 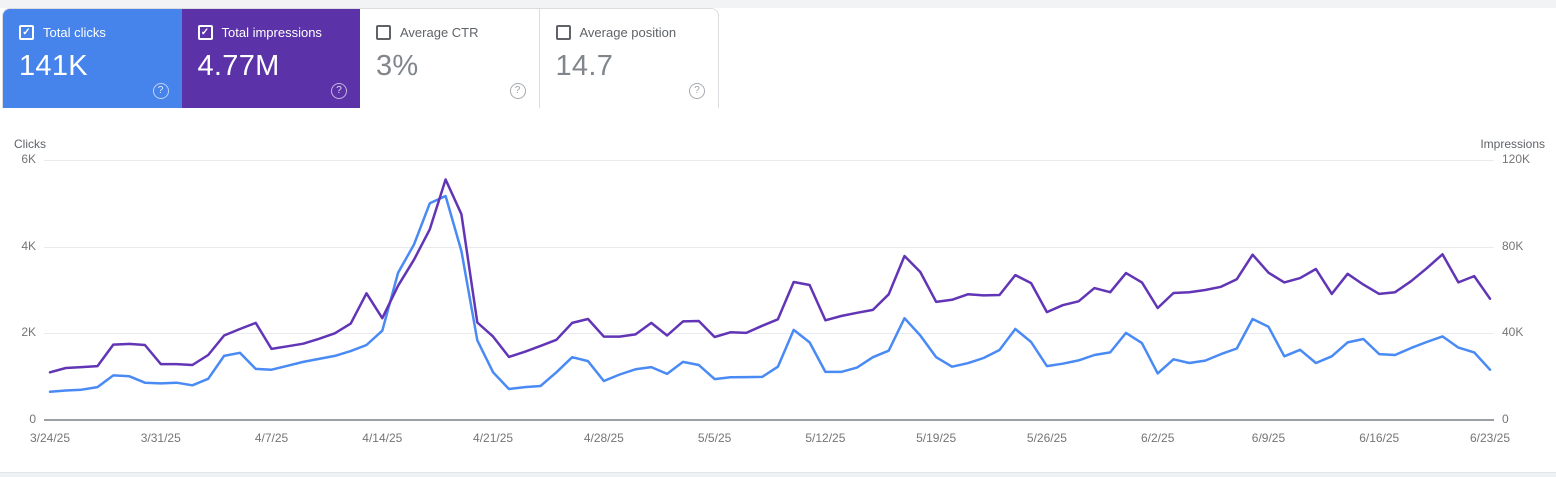 I want to click on y-tick-label-right: 0, so click(x=1505, y=419).